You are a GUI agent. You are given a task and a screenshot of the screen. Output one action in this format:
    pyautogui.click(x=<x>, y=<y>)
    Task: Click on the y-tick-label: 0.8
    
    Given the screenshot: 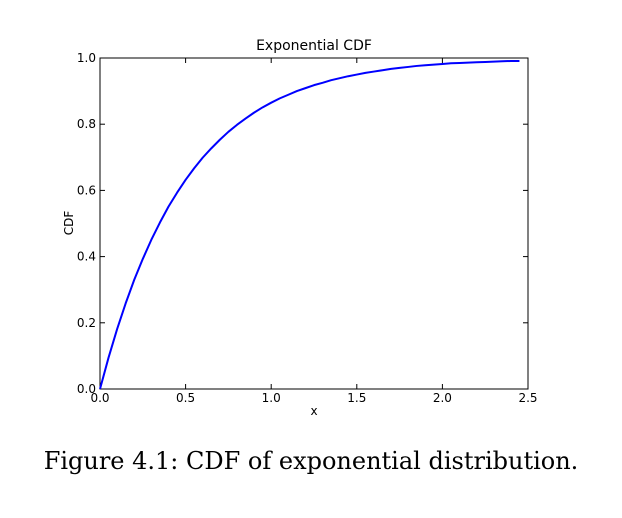 What is the action you would take?
    pyautogui.click(x=86, y=124)
    